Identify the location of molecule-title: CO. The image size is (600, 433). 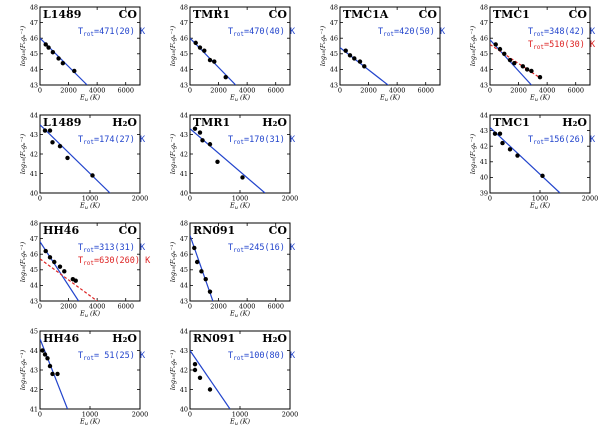
(128, 14).